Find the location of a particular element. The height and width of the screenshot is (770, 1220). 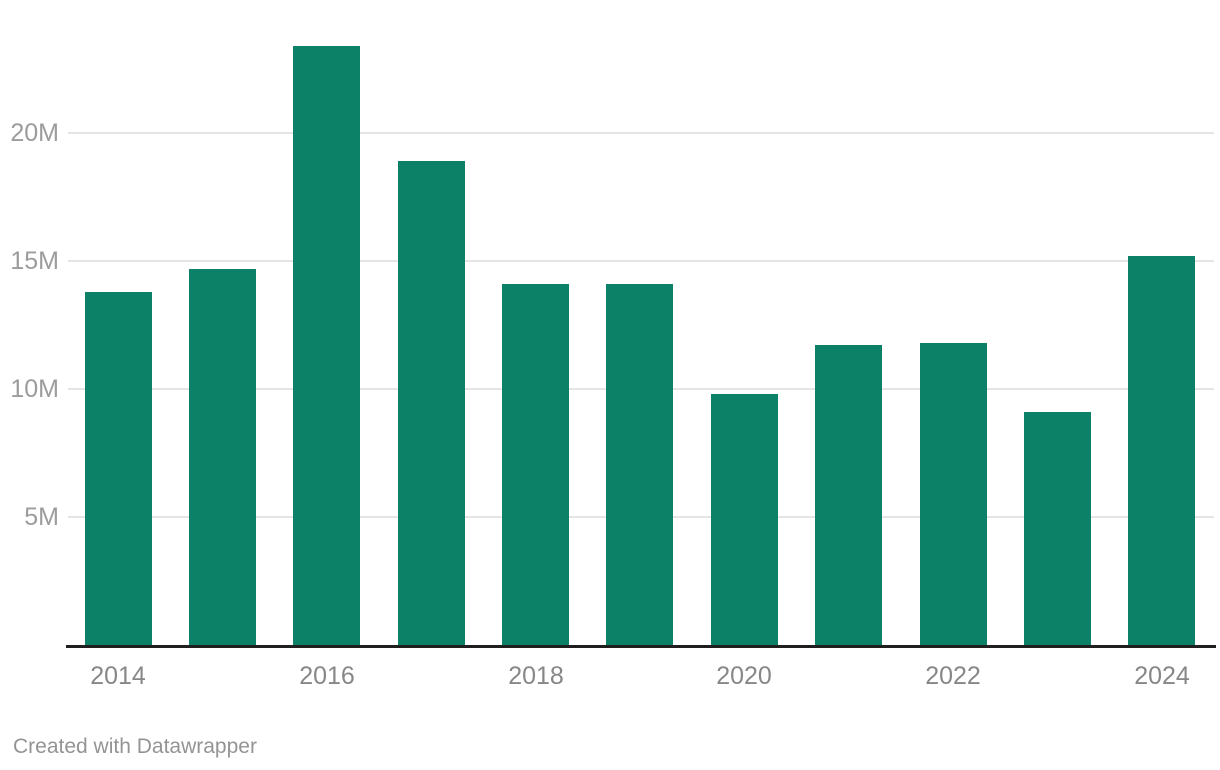

bar-2017 is located at coordinates (431, 403).